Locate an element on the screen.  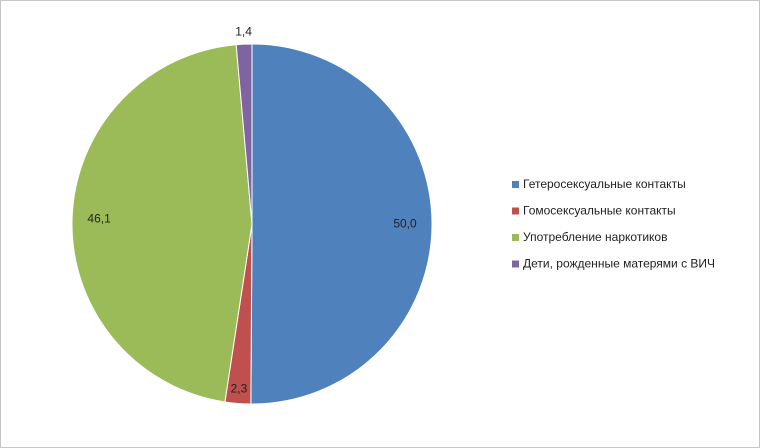
legend-label: Гетеросексуальные контакты is located at coordinates (604, 184).